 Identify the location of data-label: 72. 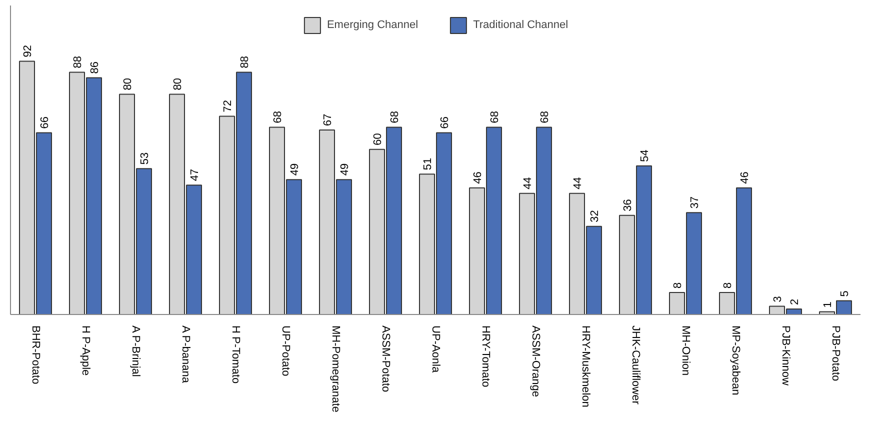
(228, 106).